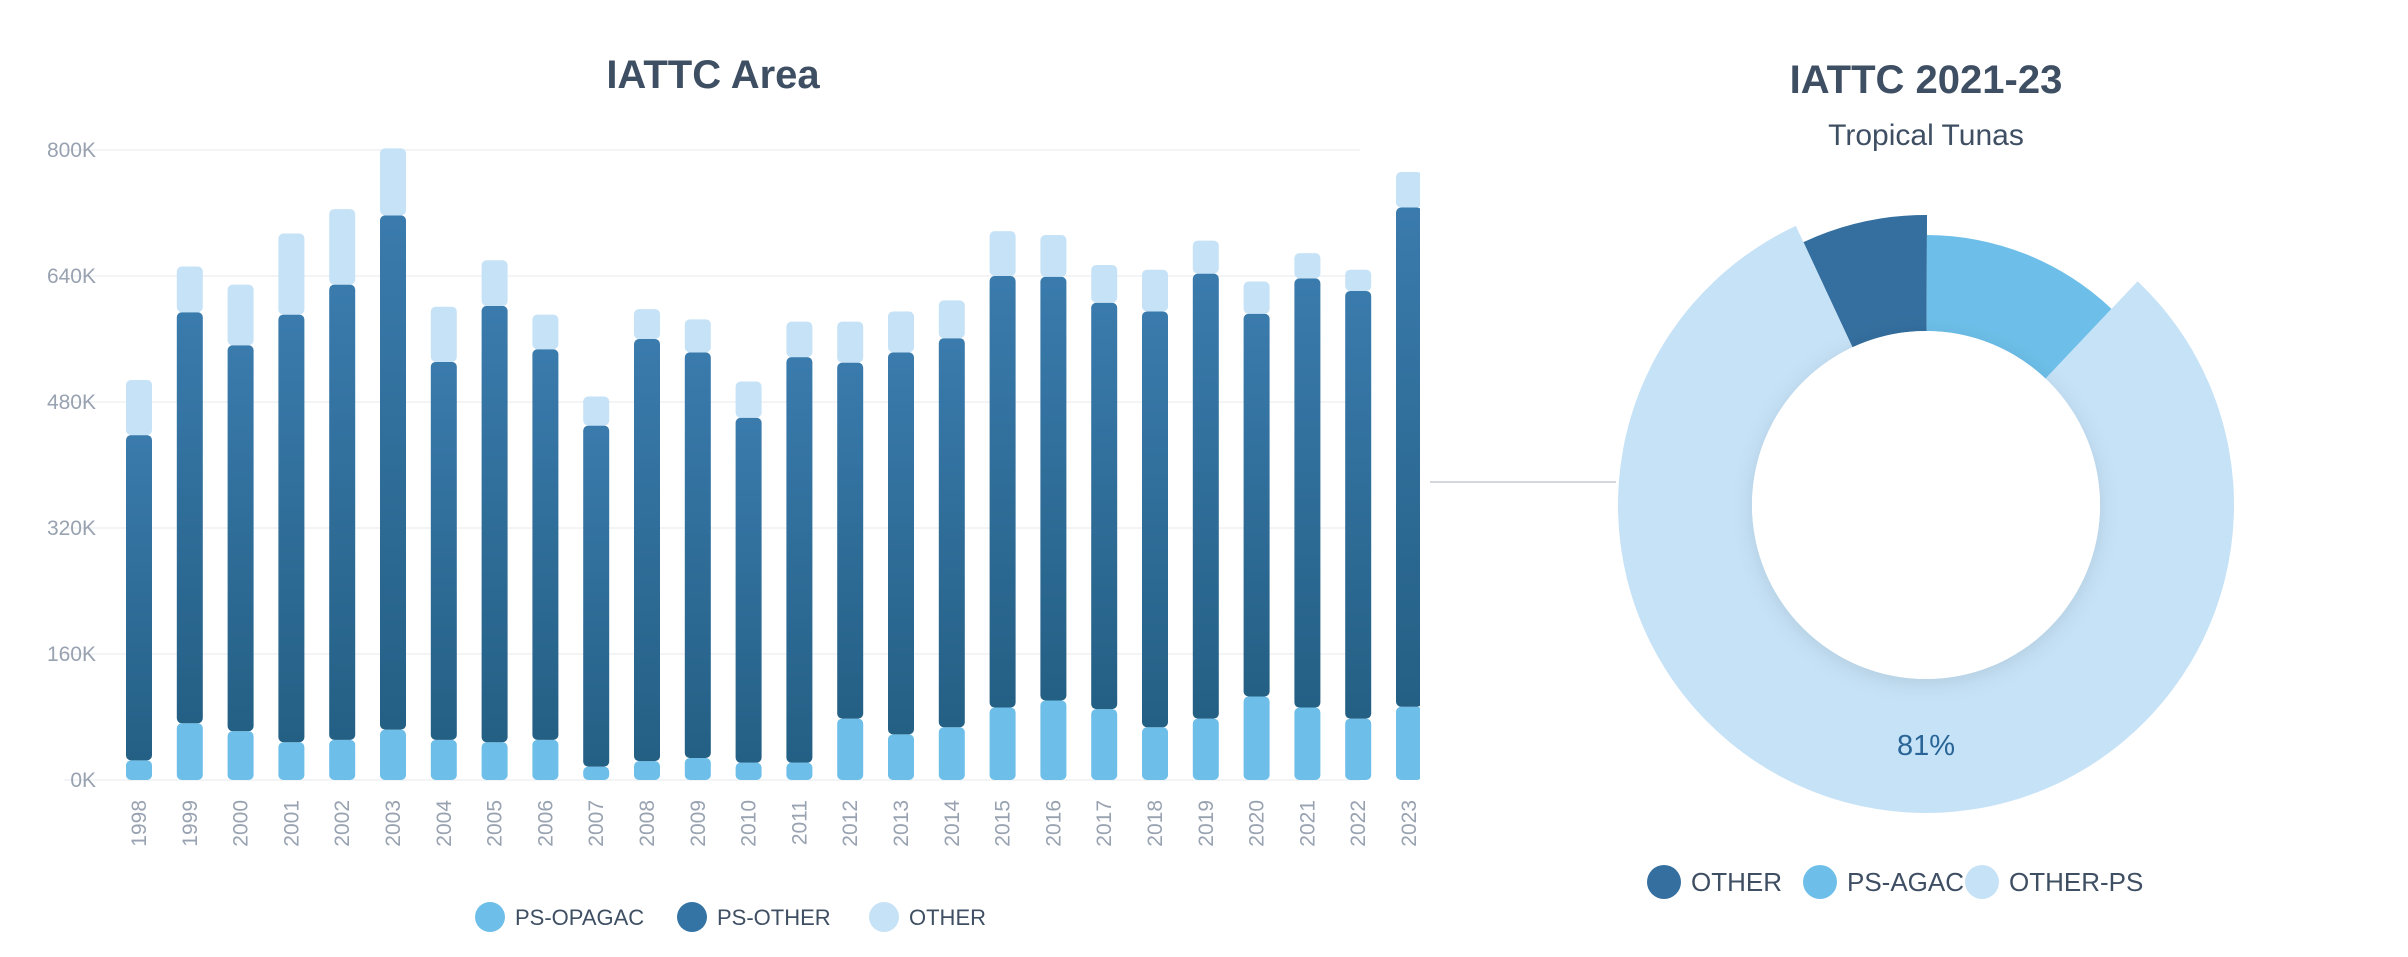 This screenshot has height=957, width=2408. Describe the element at coordinates (443, 550) in the screenshot. I see `bar-ps-other-2004` at that location.